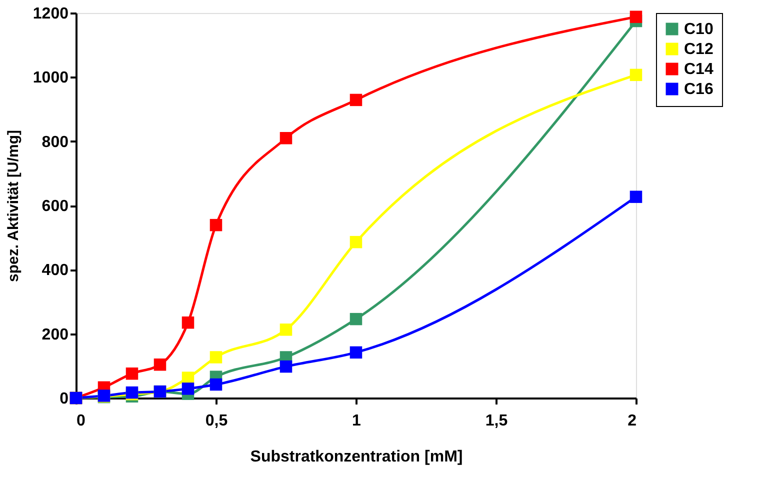  Describe the element at coordinates (216, 421) in the screenshot. I see `x-tick-label: 0,5` at that location.